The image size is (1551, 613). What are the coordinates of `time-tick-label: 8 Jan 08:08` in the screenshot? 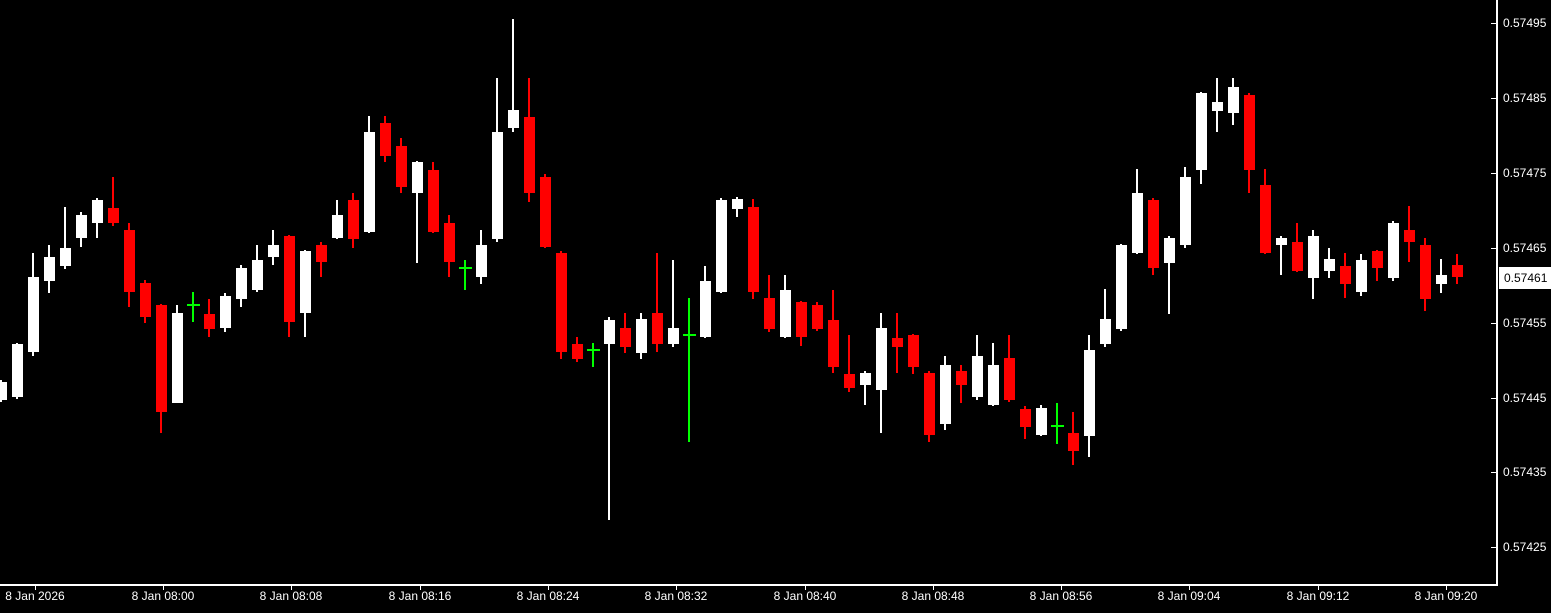 It's located at (291, 596).